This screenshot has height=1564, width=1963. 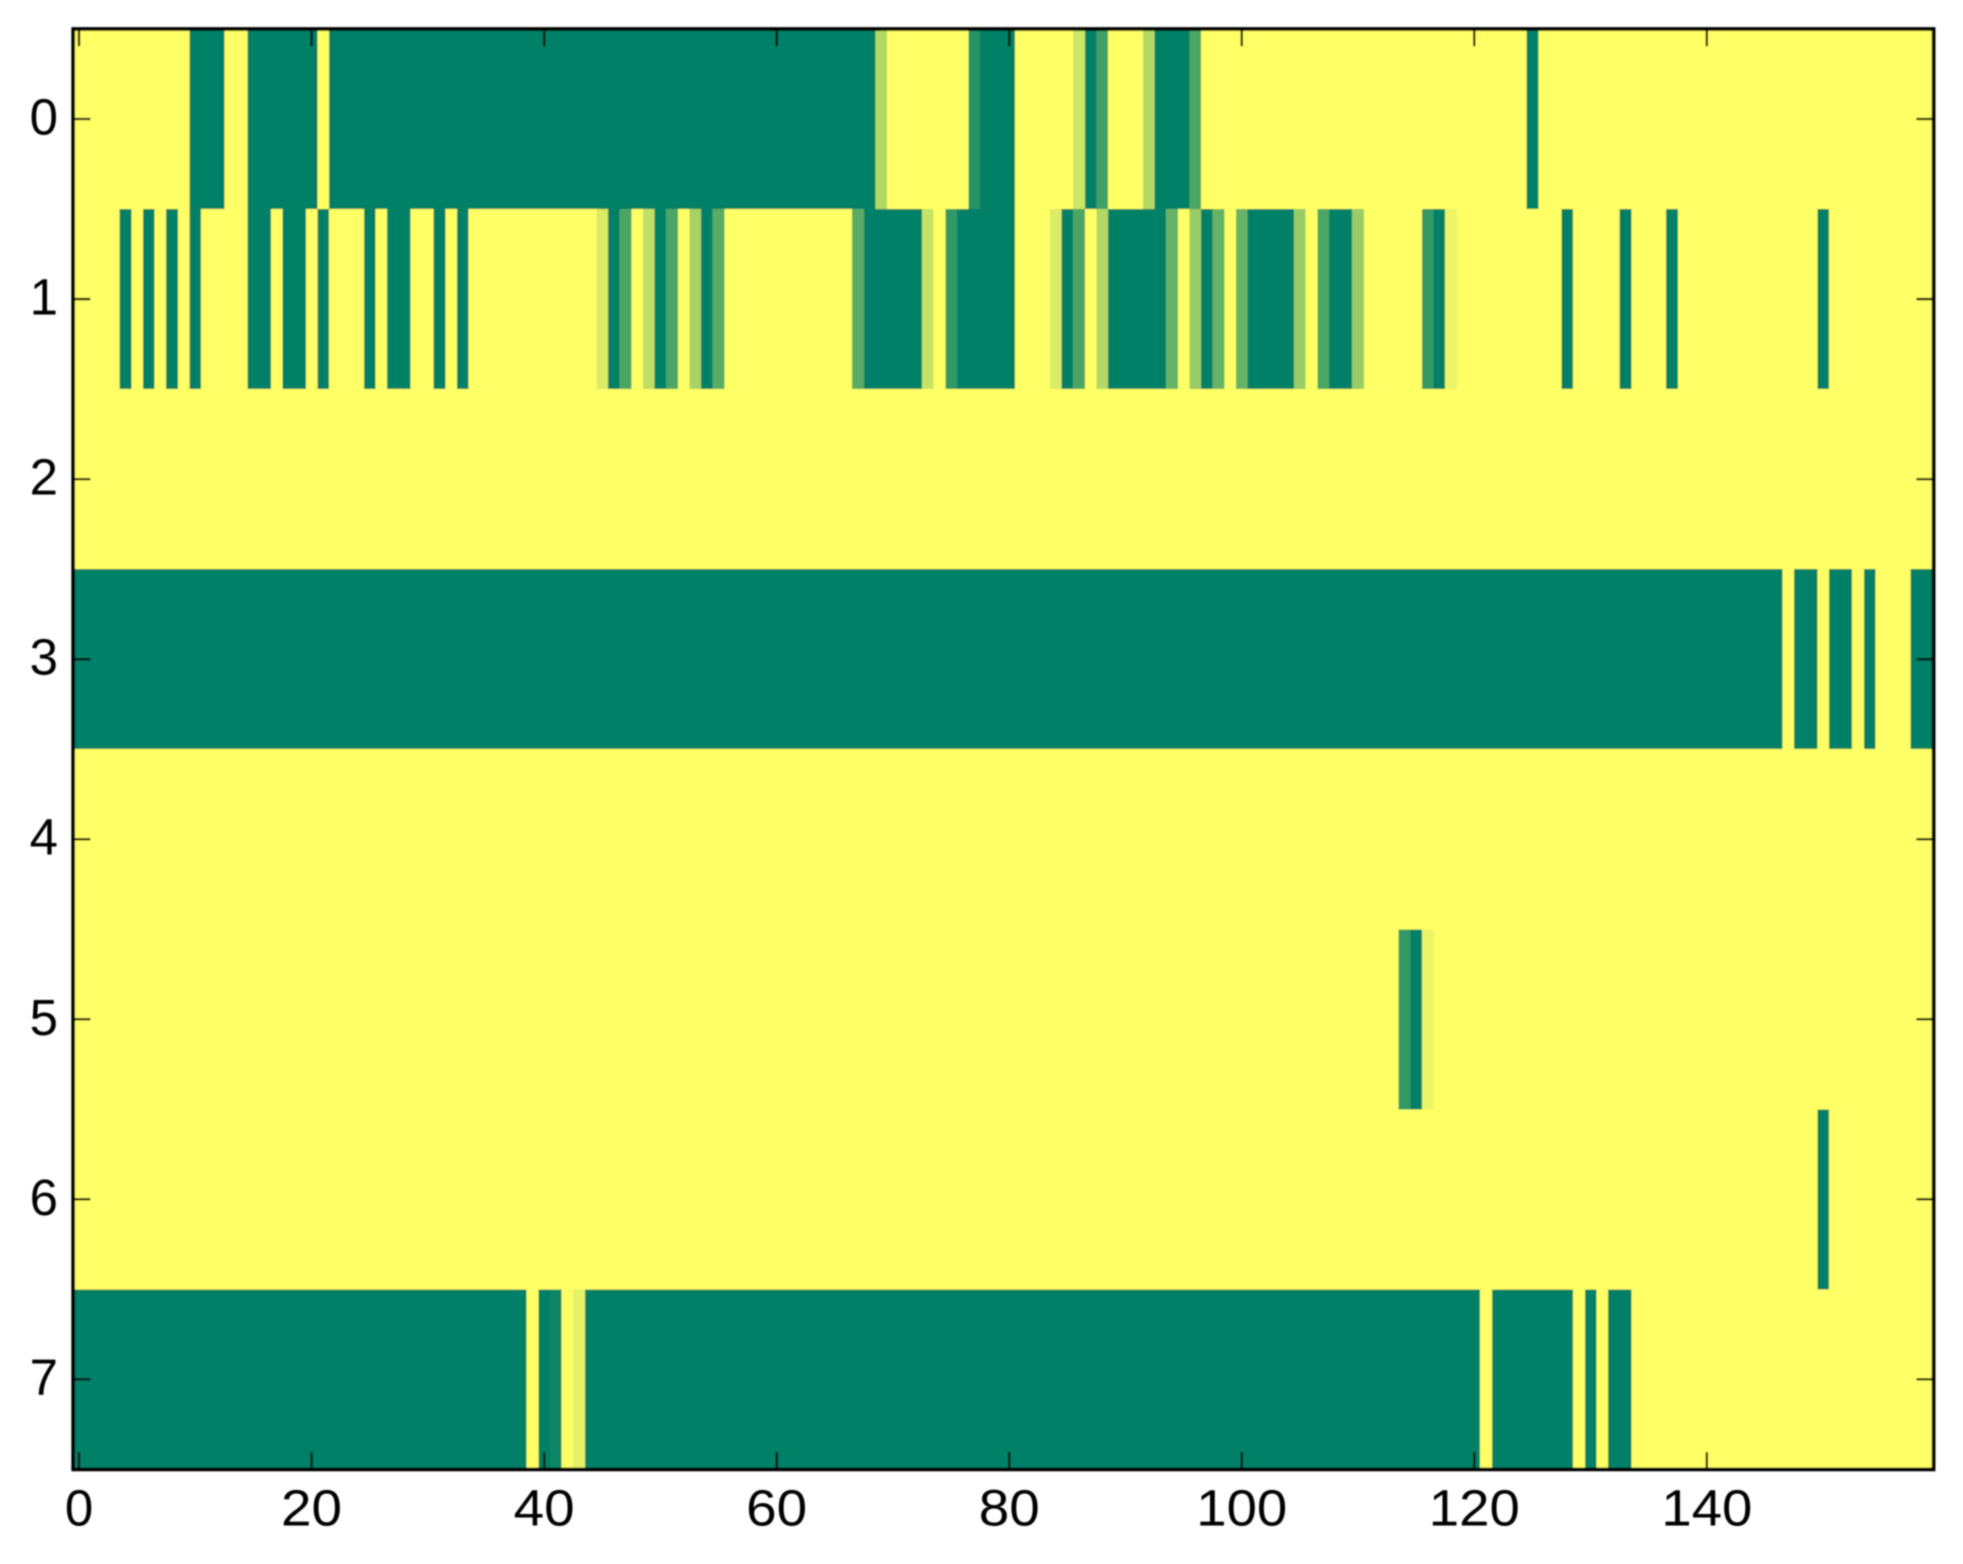 What do you see at coordinates (44, 1017) in the screenshot?
I see `svg-text: 5` at bounding box center [44, 1017].